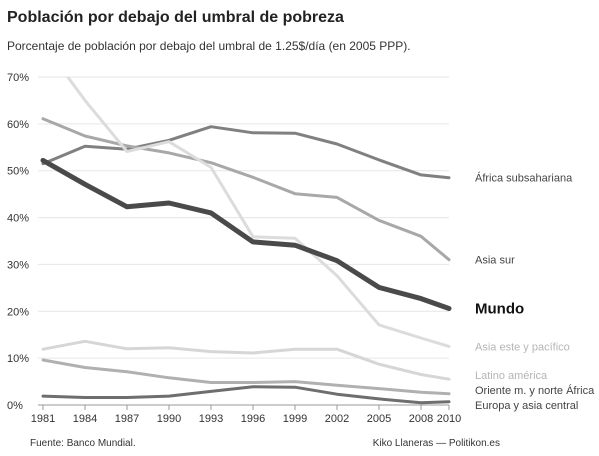 The image size is (599, 456). Describe the element at coordinates (18, 125) in the screenshot. I see `y-tick-label: 60%` at that location.